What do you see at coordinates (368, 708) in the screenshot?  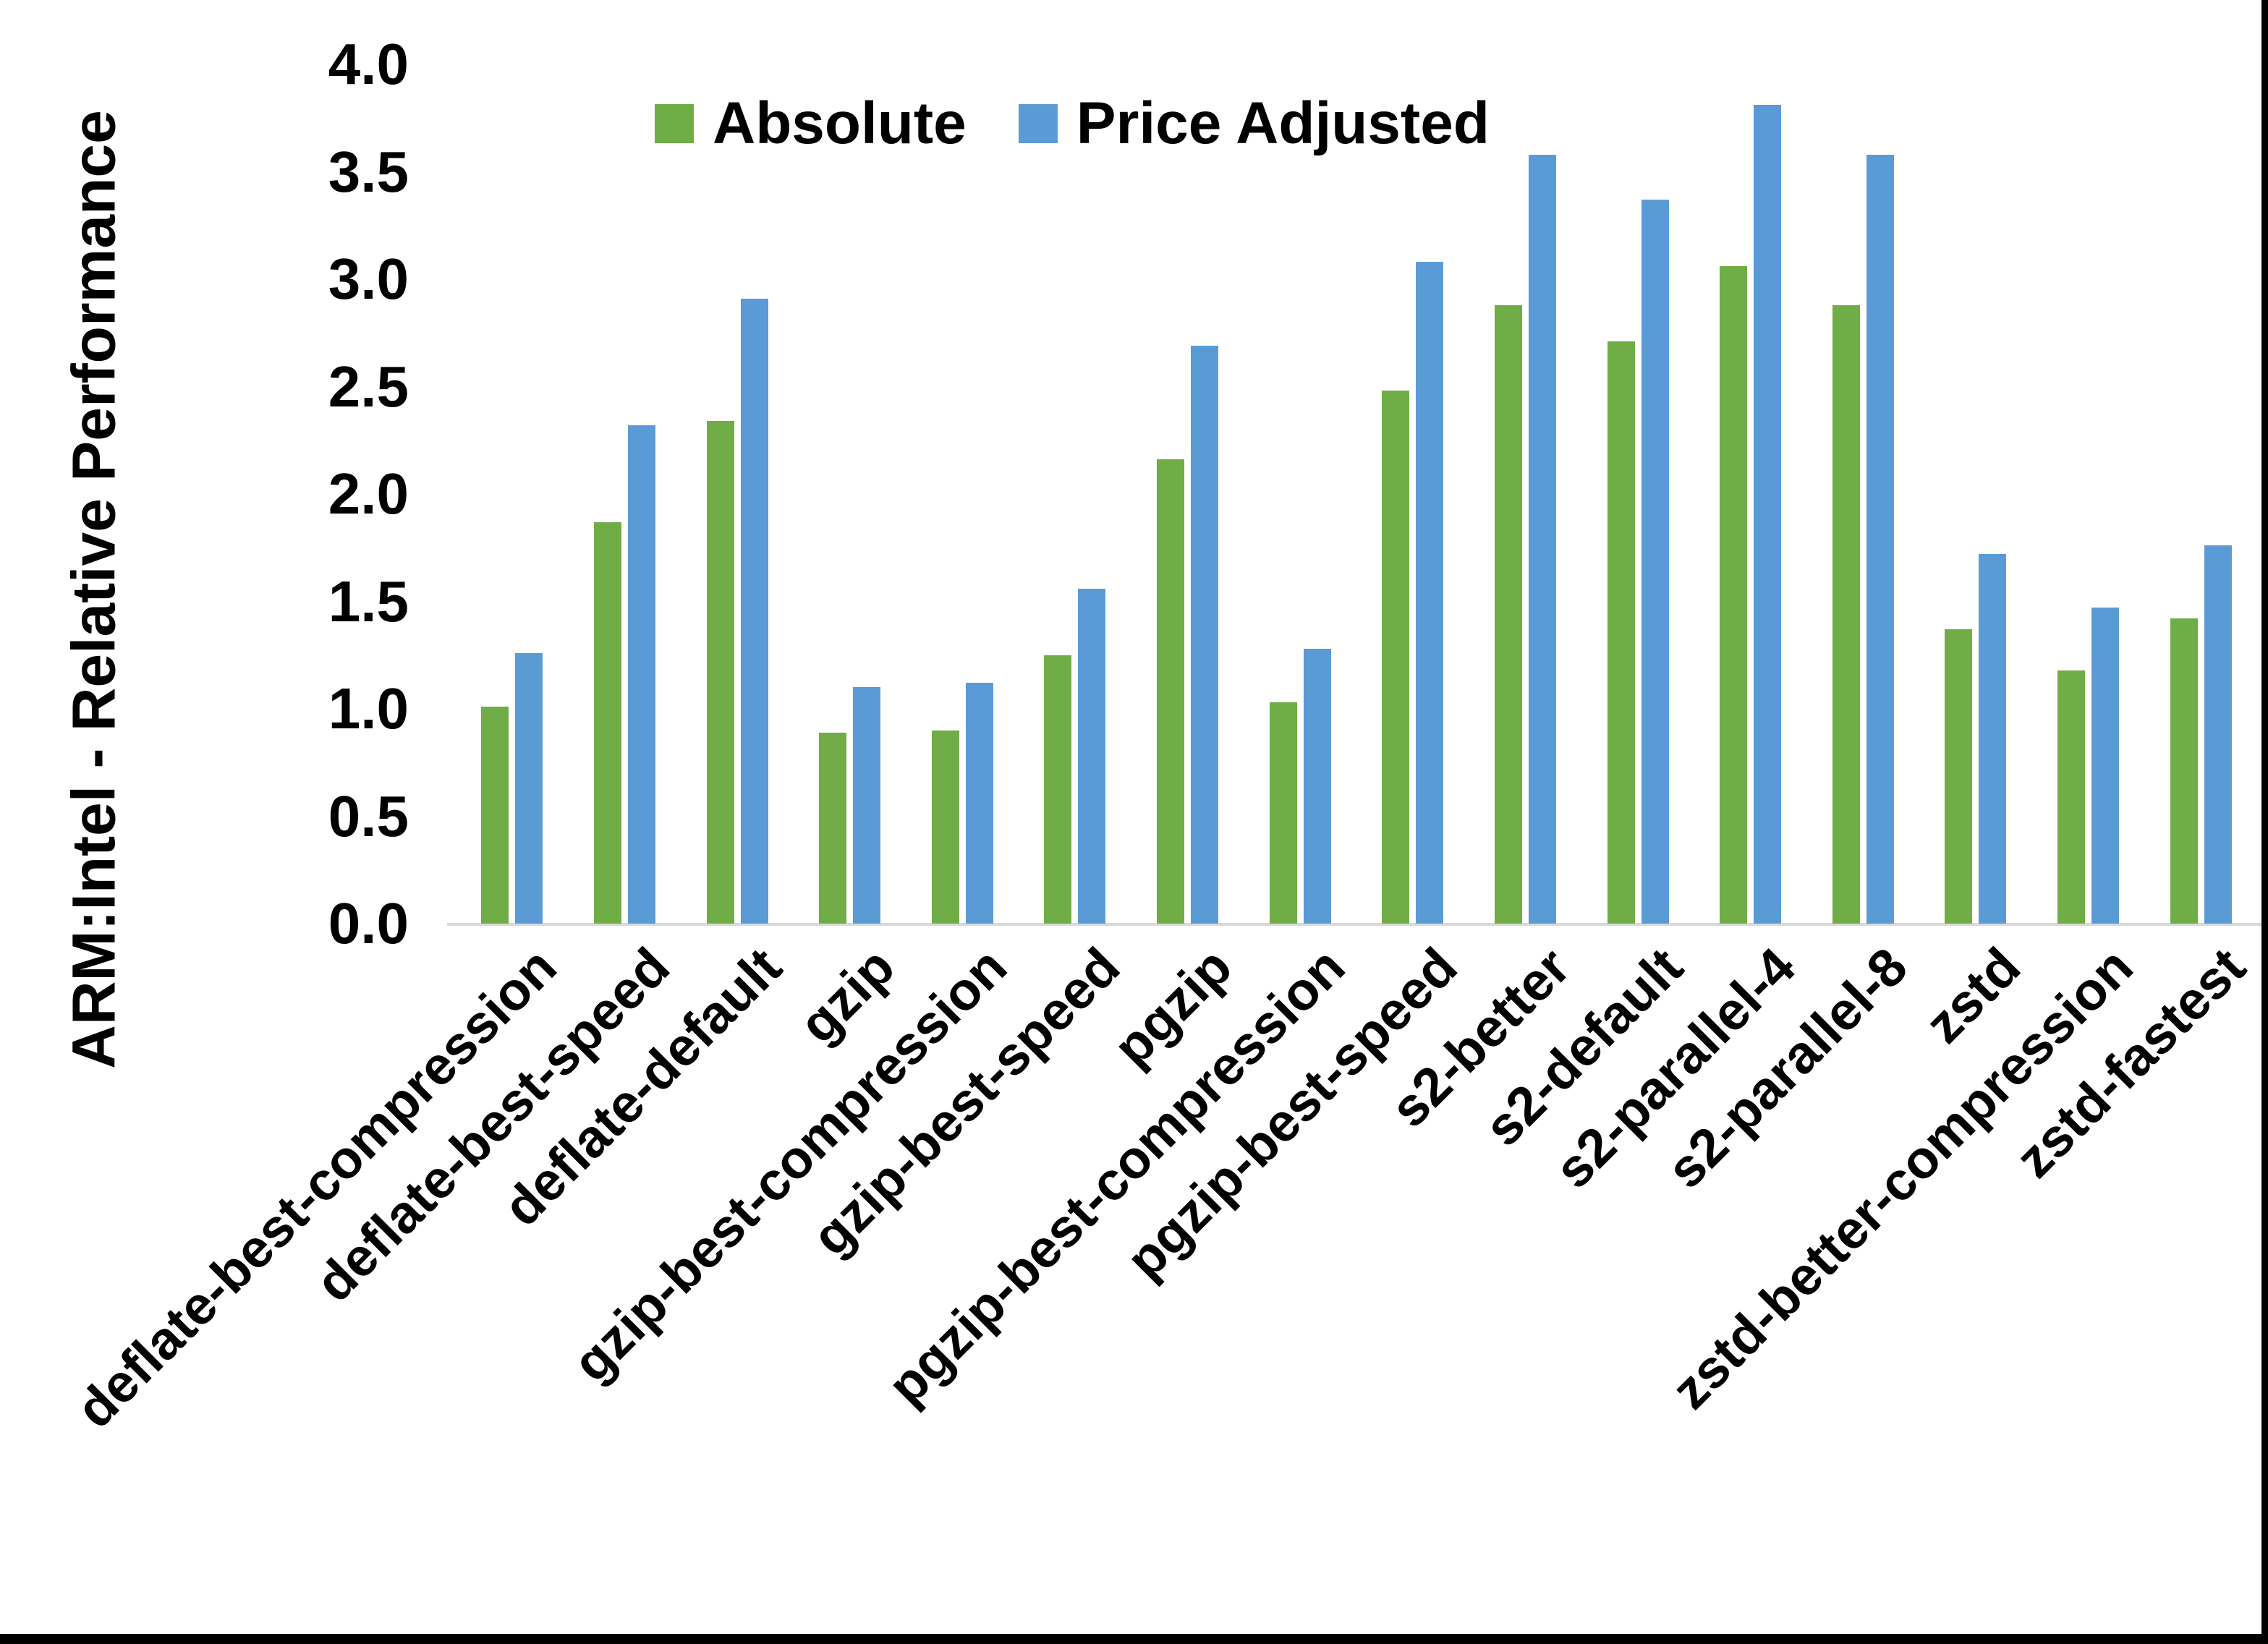 I see `y-axis-tick-label: 1.0` at bounding box center [368, 708].